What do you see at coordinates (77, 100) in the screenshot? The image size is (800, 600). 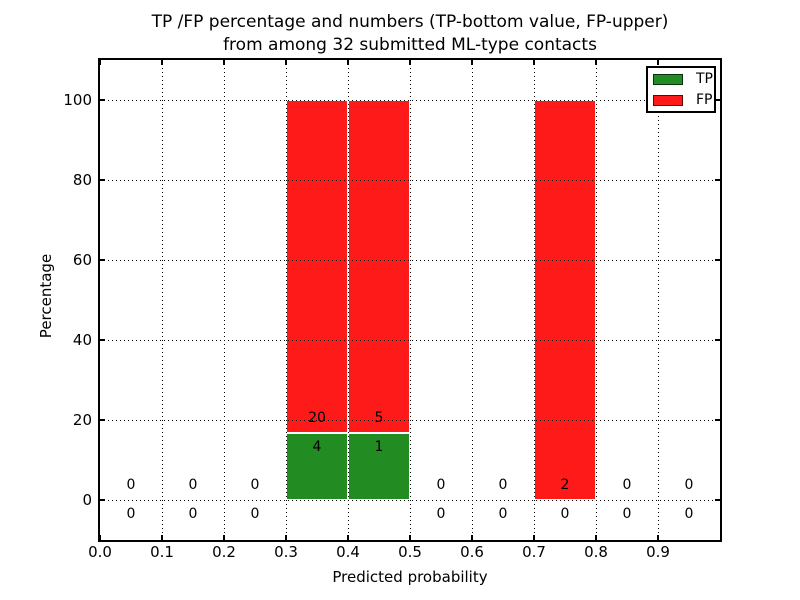 I see `y-tick-label: 100` at bounding box center [77, 100].